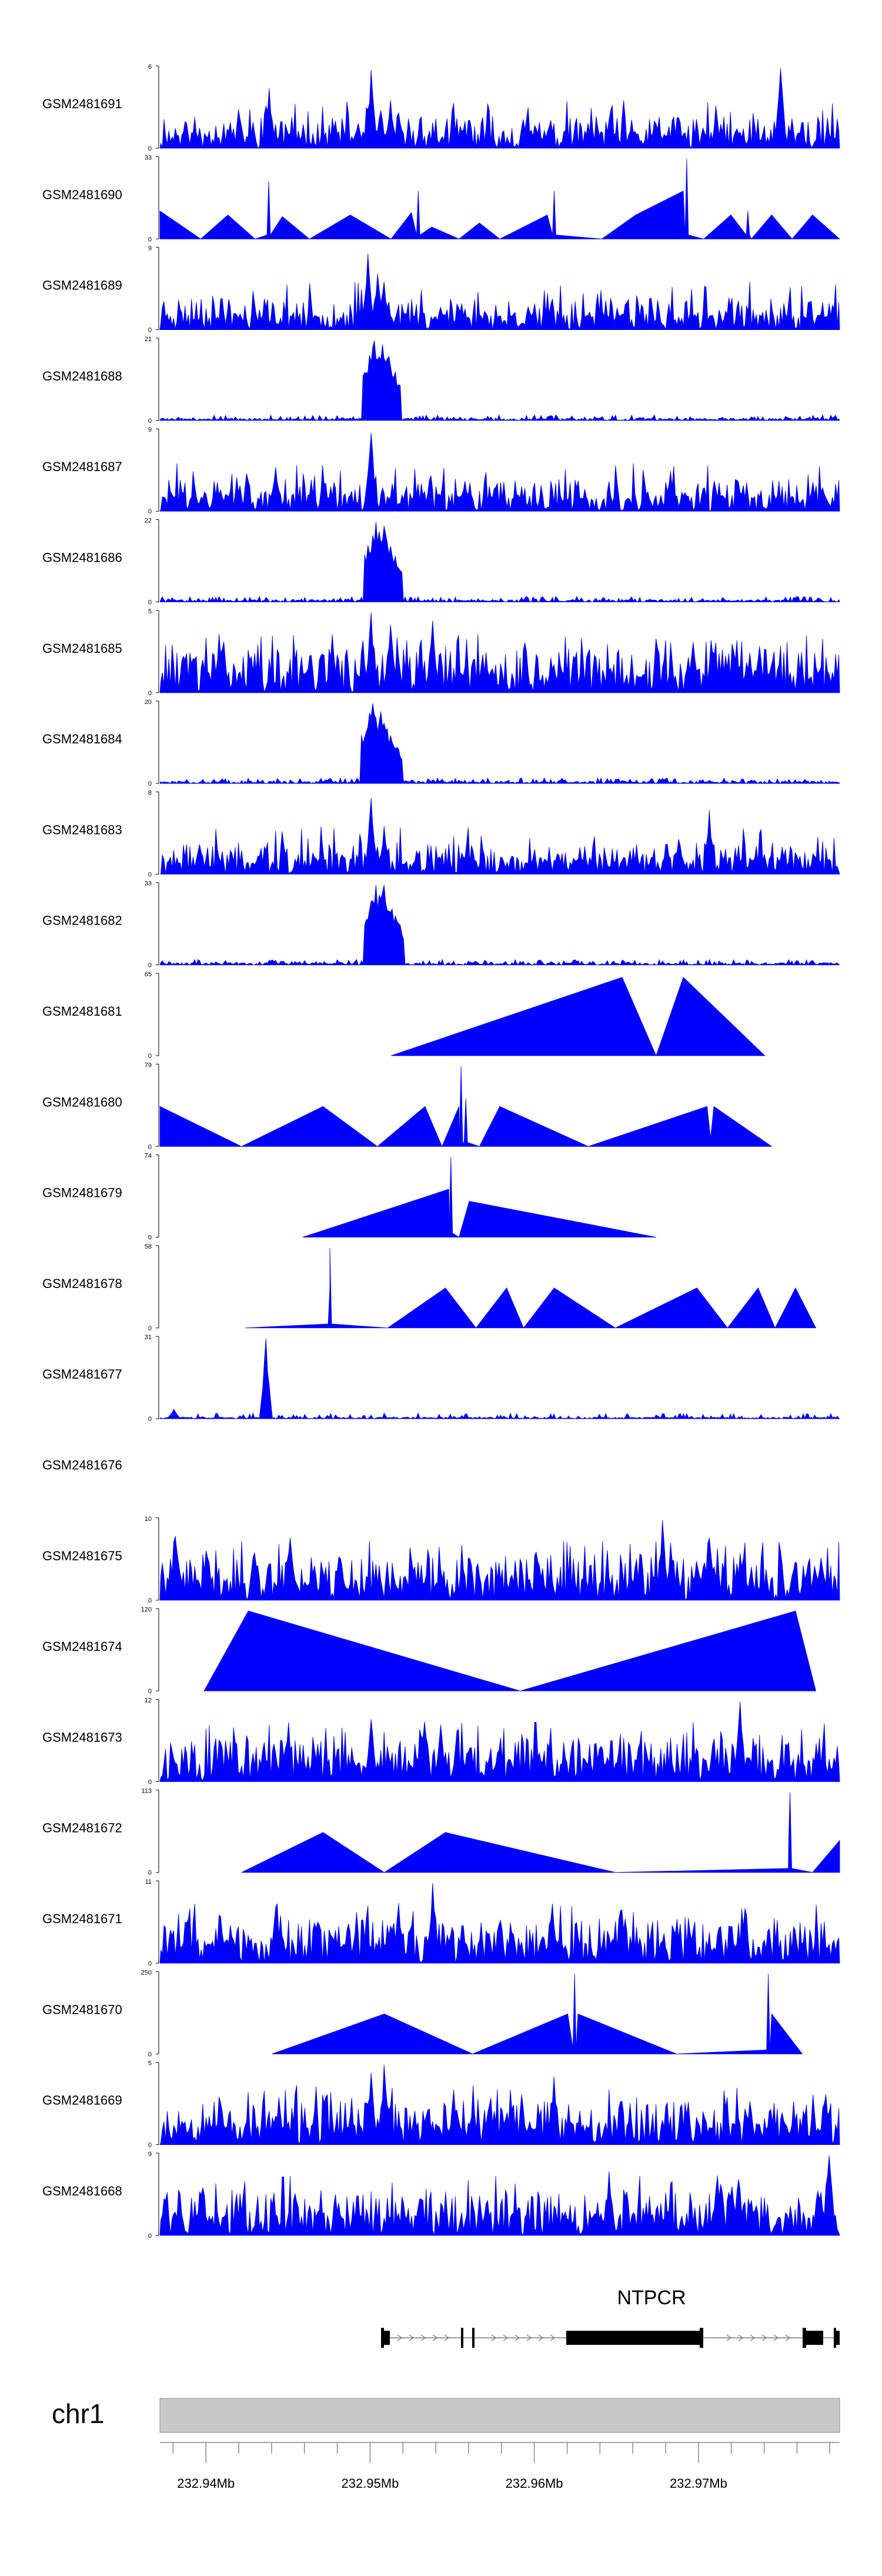 This screenshot has height=2576, width=882. What do you see at coordinates (698, 2483) in the screenshot?
I see `axis-tick-label: 232.97Mb` at bounding box center [698, 2483].